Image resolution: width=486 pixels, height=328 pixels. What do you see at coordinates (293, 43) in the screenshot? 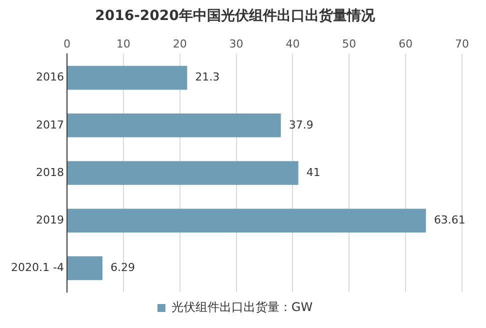
I see `x-tick-label: 40` at bounding box center [293, 43].